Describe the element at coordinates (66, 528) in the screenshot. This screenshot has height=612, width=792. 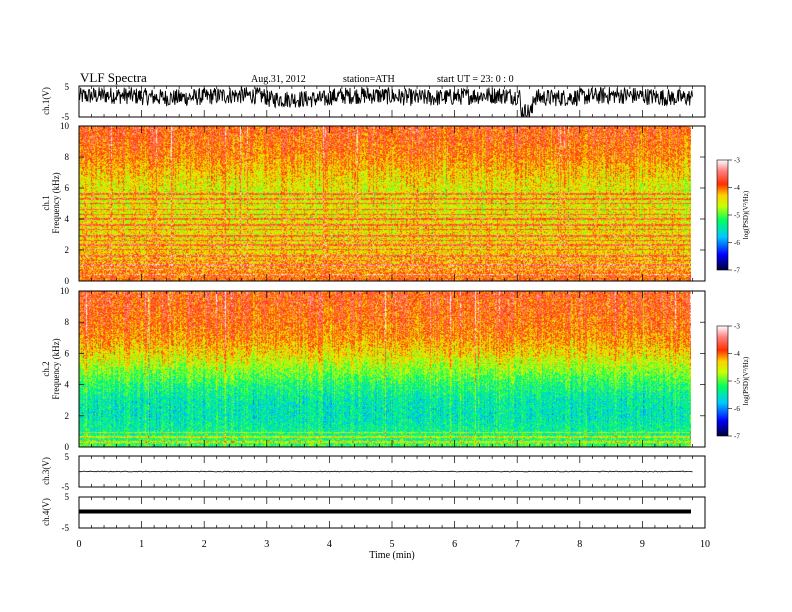
I see `ch4-waveform-ytick-bottom: -5` at that location.